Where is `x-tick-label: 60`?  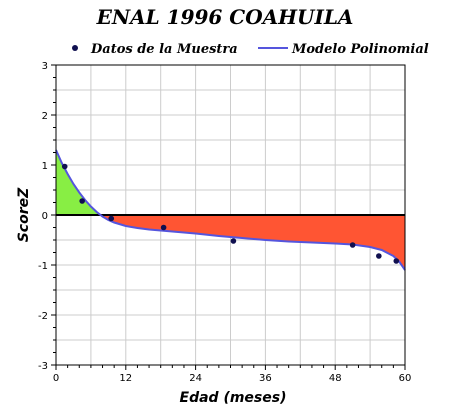 x-tick-label: 60 is located at coordinates (405, 378).